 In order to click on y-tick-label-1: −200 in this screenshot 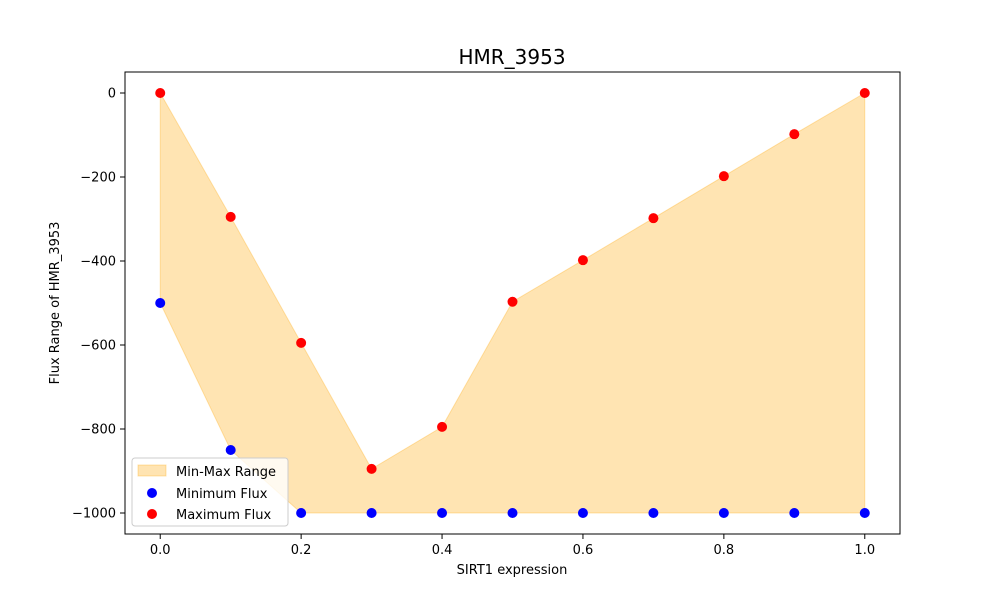, I will do `click(98, 178)`.